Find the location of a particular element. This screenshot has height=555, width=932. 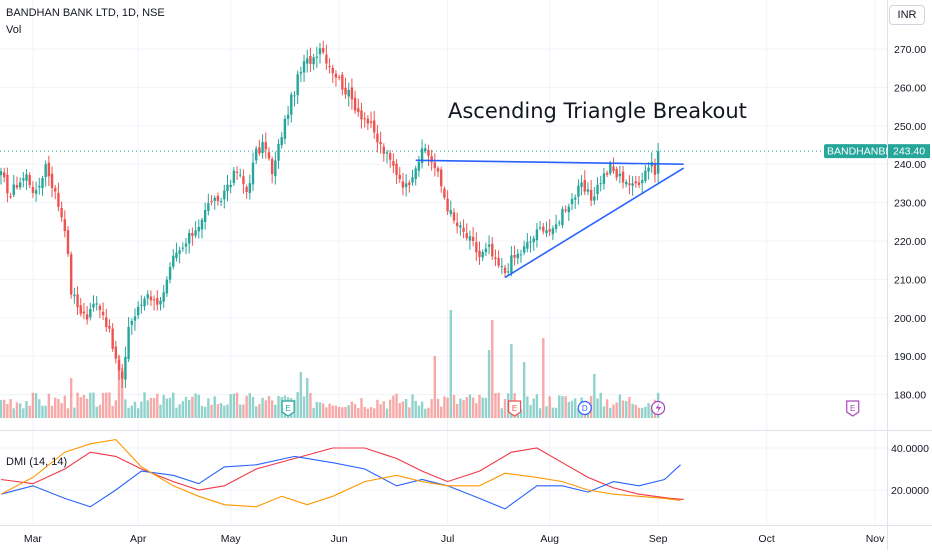

dmi-series-line is located at coordinates (340, 473).